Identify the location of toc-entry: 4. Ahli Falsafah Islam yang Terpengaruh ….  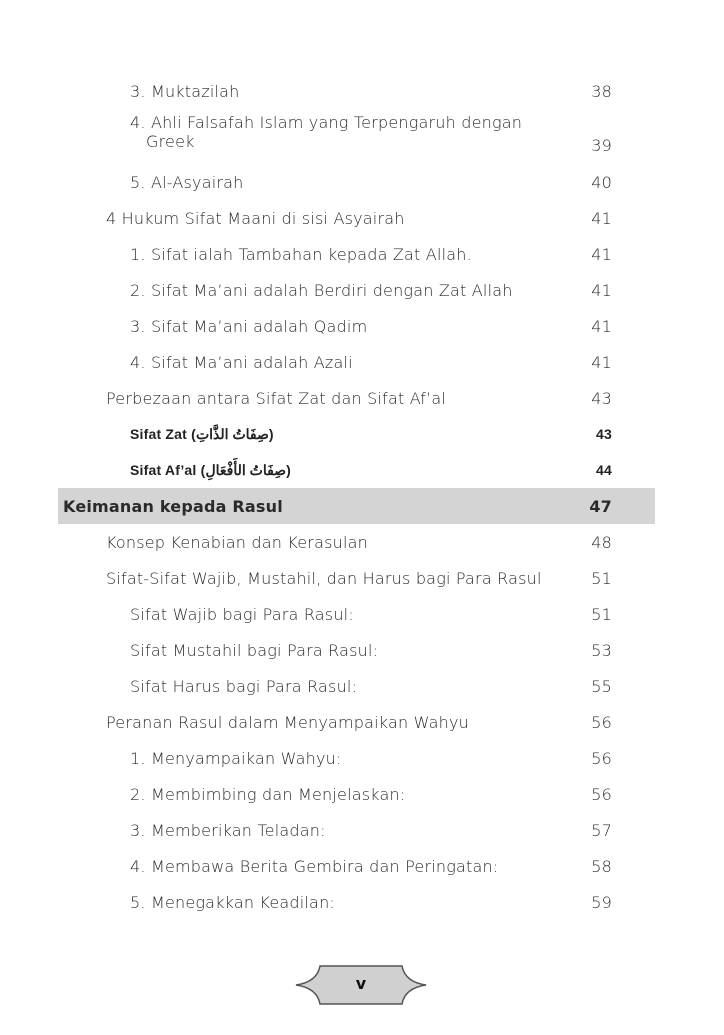
(362, 136).